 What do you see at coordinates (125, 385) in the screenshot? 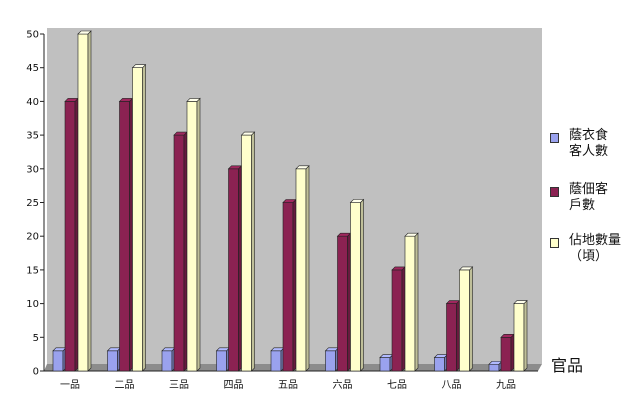
I see `x-tick-label: 二品` at bounding box center [125, 385].